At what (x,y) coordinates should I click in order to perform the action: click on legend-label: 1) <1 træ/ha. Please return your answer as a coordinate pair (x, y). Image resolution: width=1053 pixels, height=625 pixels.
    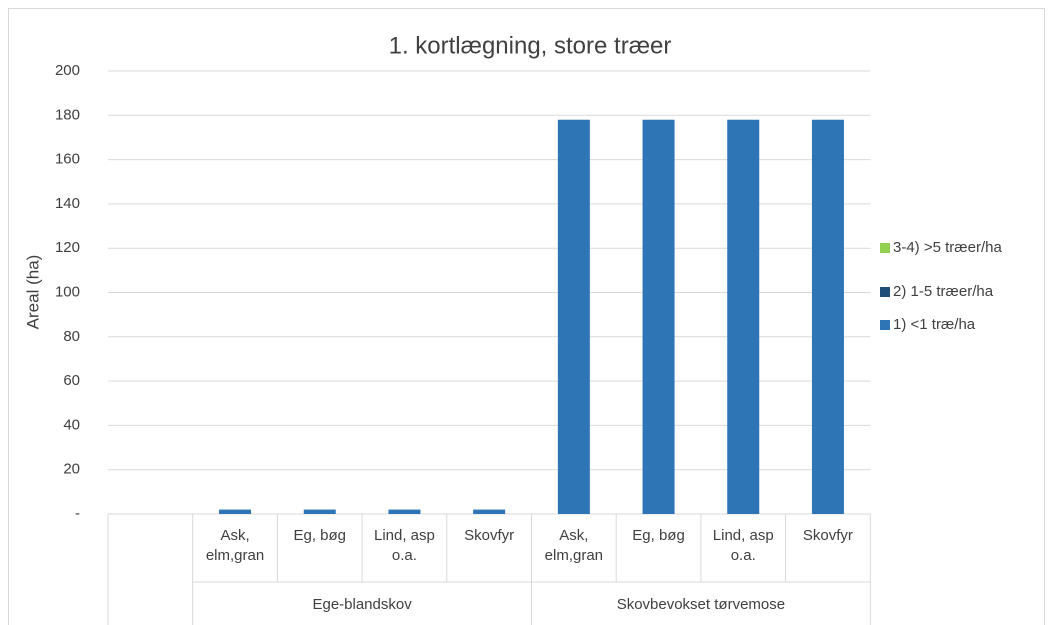
    Looking at the image, I should click on (934, 324).